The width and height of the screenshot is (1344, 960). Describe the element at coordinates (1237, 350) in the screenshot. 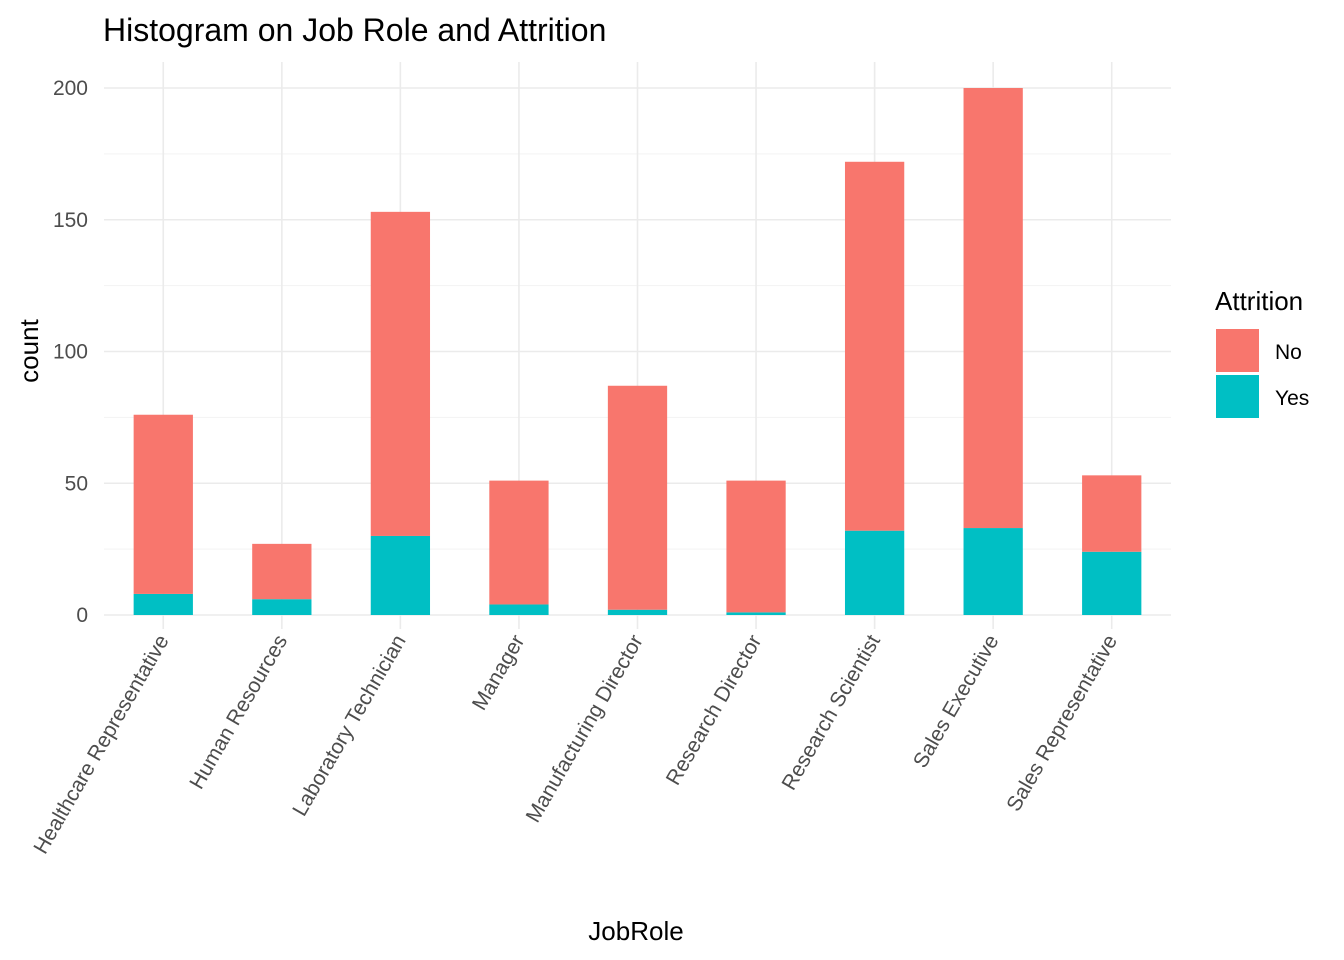

I see `legend-key-no` at that location.